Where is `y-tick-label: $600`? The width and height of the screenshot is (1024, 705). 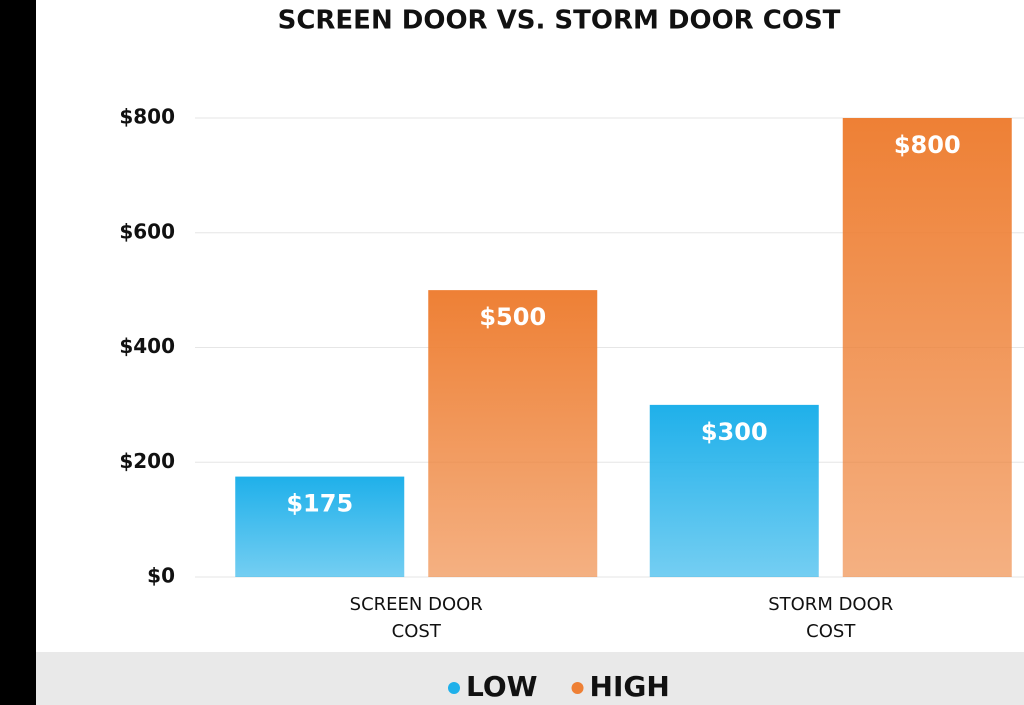 y-tick-label: $600 is located at coordinates (147, 231).